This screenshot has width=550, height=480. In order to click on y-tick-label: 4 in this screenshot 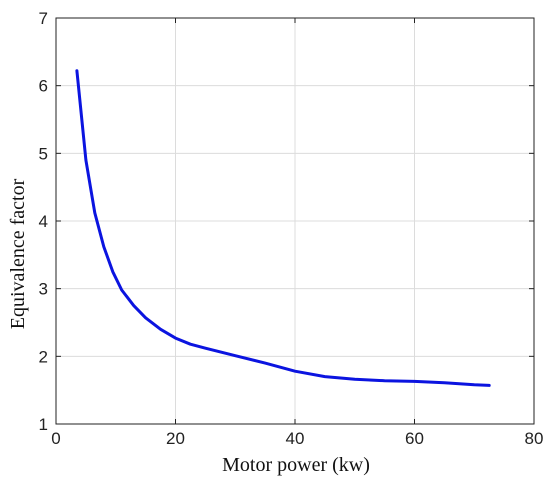, I will do `click(43, 221)`.